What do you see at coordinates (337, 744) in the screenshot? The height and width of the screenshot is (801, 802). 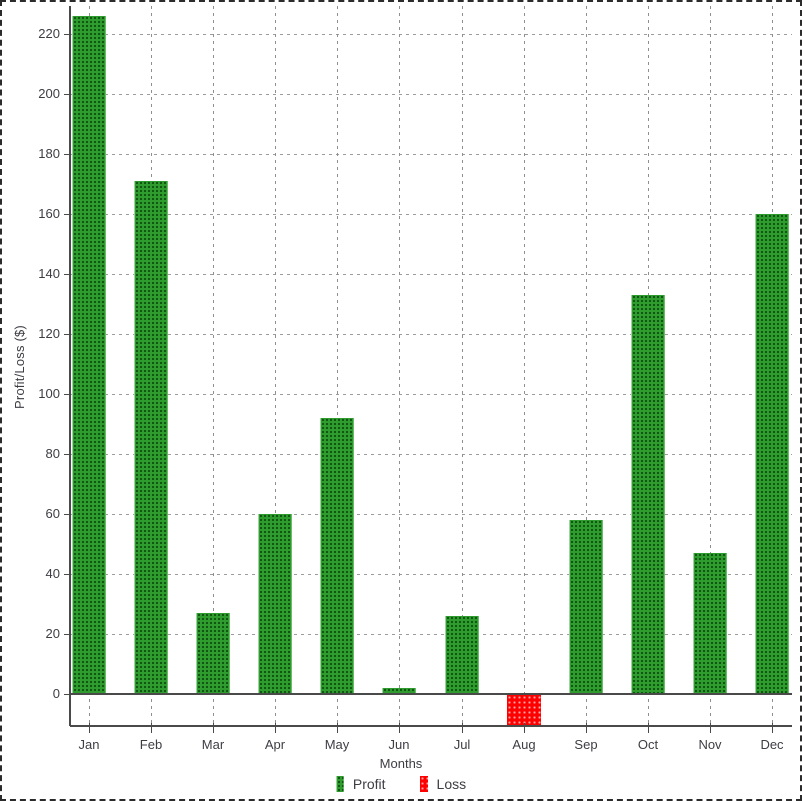 I see `x-tick-label: May` at bounding box center [337, 744].